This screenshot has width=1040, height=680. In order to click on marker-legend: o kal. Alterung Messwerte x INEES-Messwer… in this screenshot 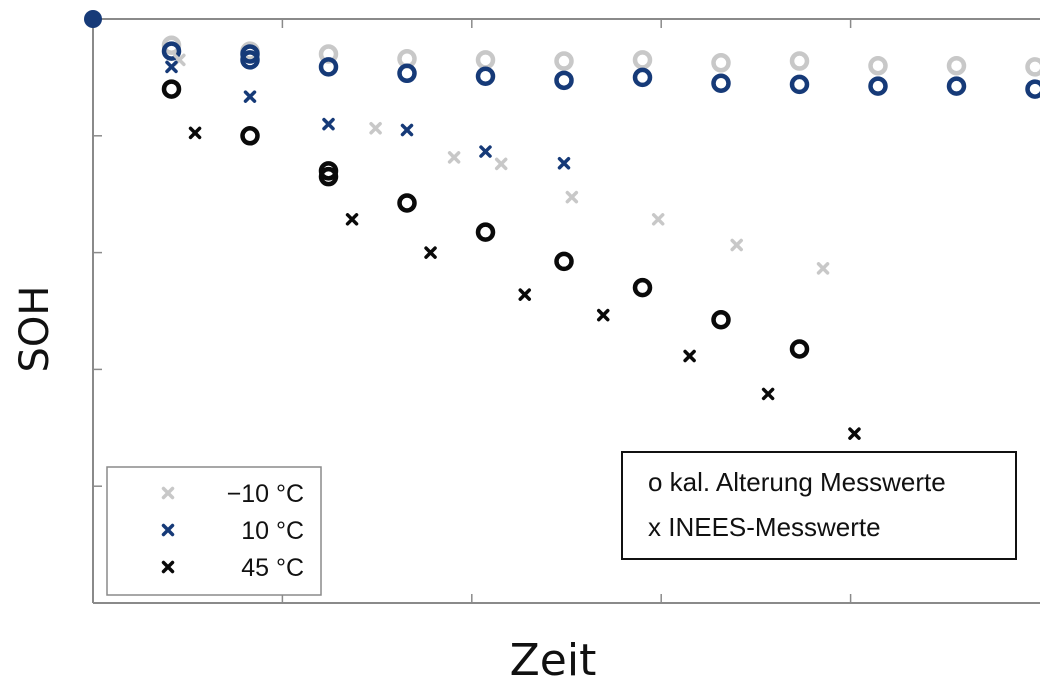, I will do `click(819, 505)`.